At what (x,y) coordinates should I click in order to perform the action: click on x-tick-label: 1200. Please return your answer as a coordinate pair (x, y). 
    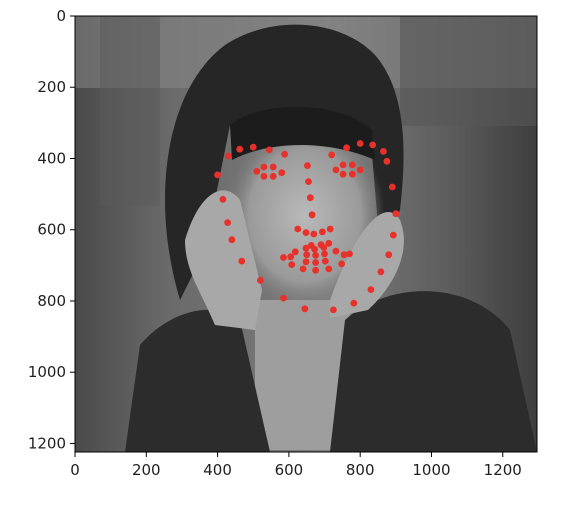
    Looking at the image, I should click on (503, 470).